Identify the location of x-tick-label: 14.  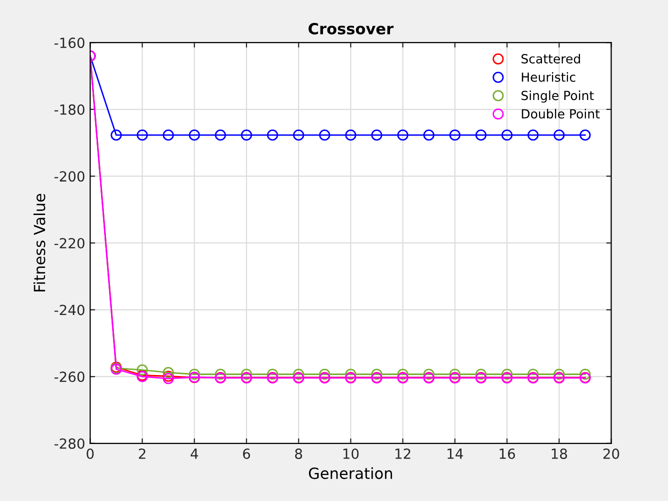
(455, 453).